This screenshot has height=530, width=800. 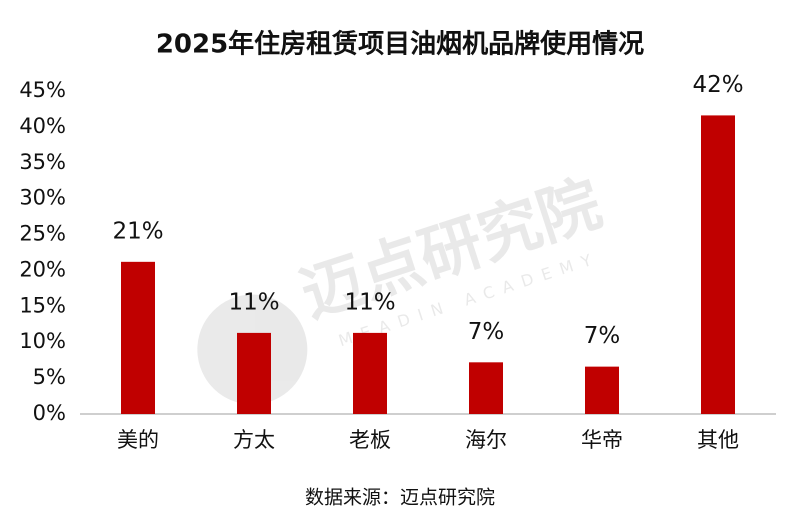 I want to click on y-tick-label: 45%, so click(x=42, y=90).